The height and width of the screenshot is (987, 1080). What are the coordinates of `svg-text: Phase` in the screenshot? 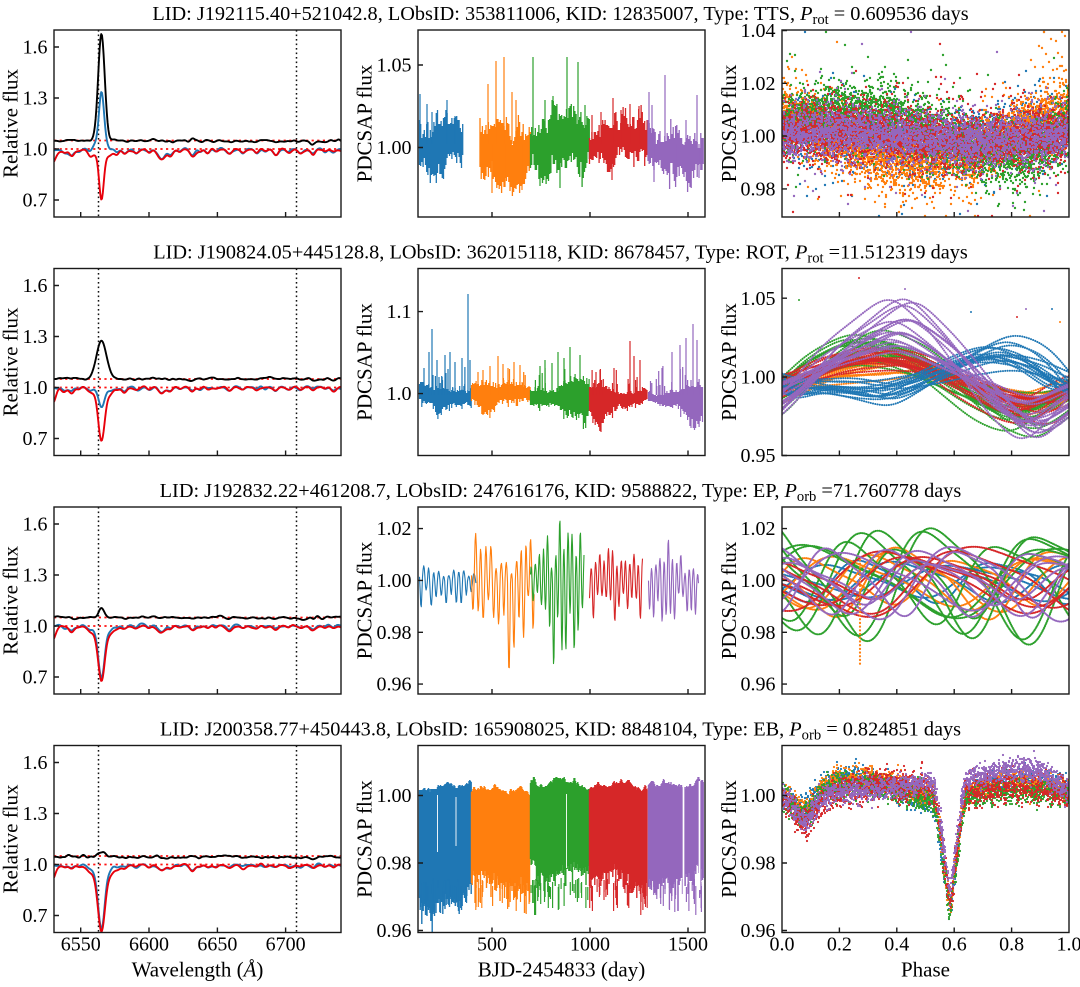 It's located at (925, 970).